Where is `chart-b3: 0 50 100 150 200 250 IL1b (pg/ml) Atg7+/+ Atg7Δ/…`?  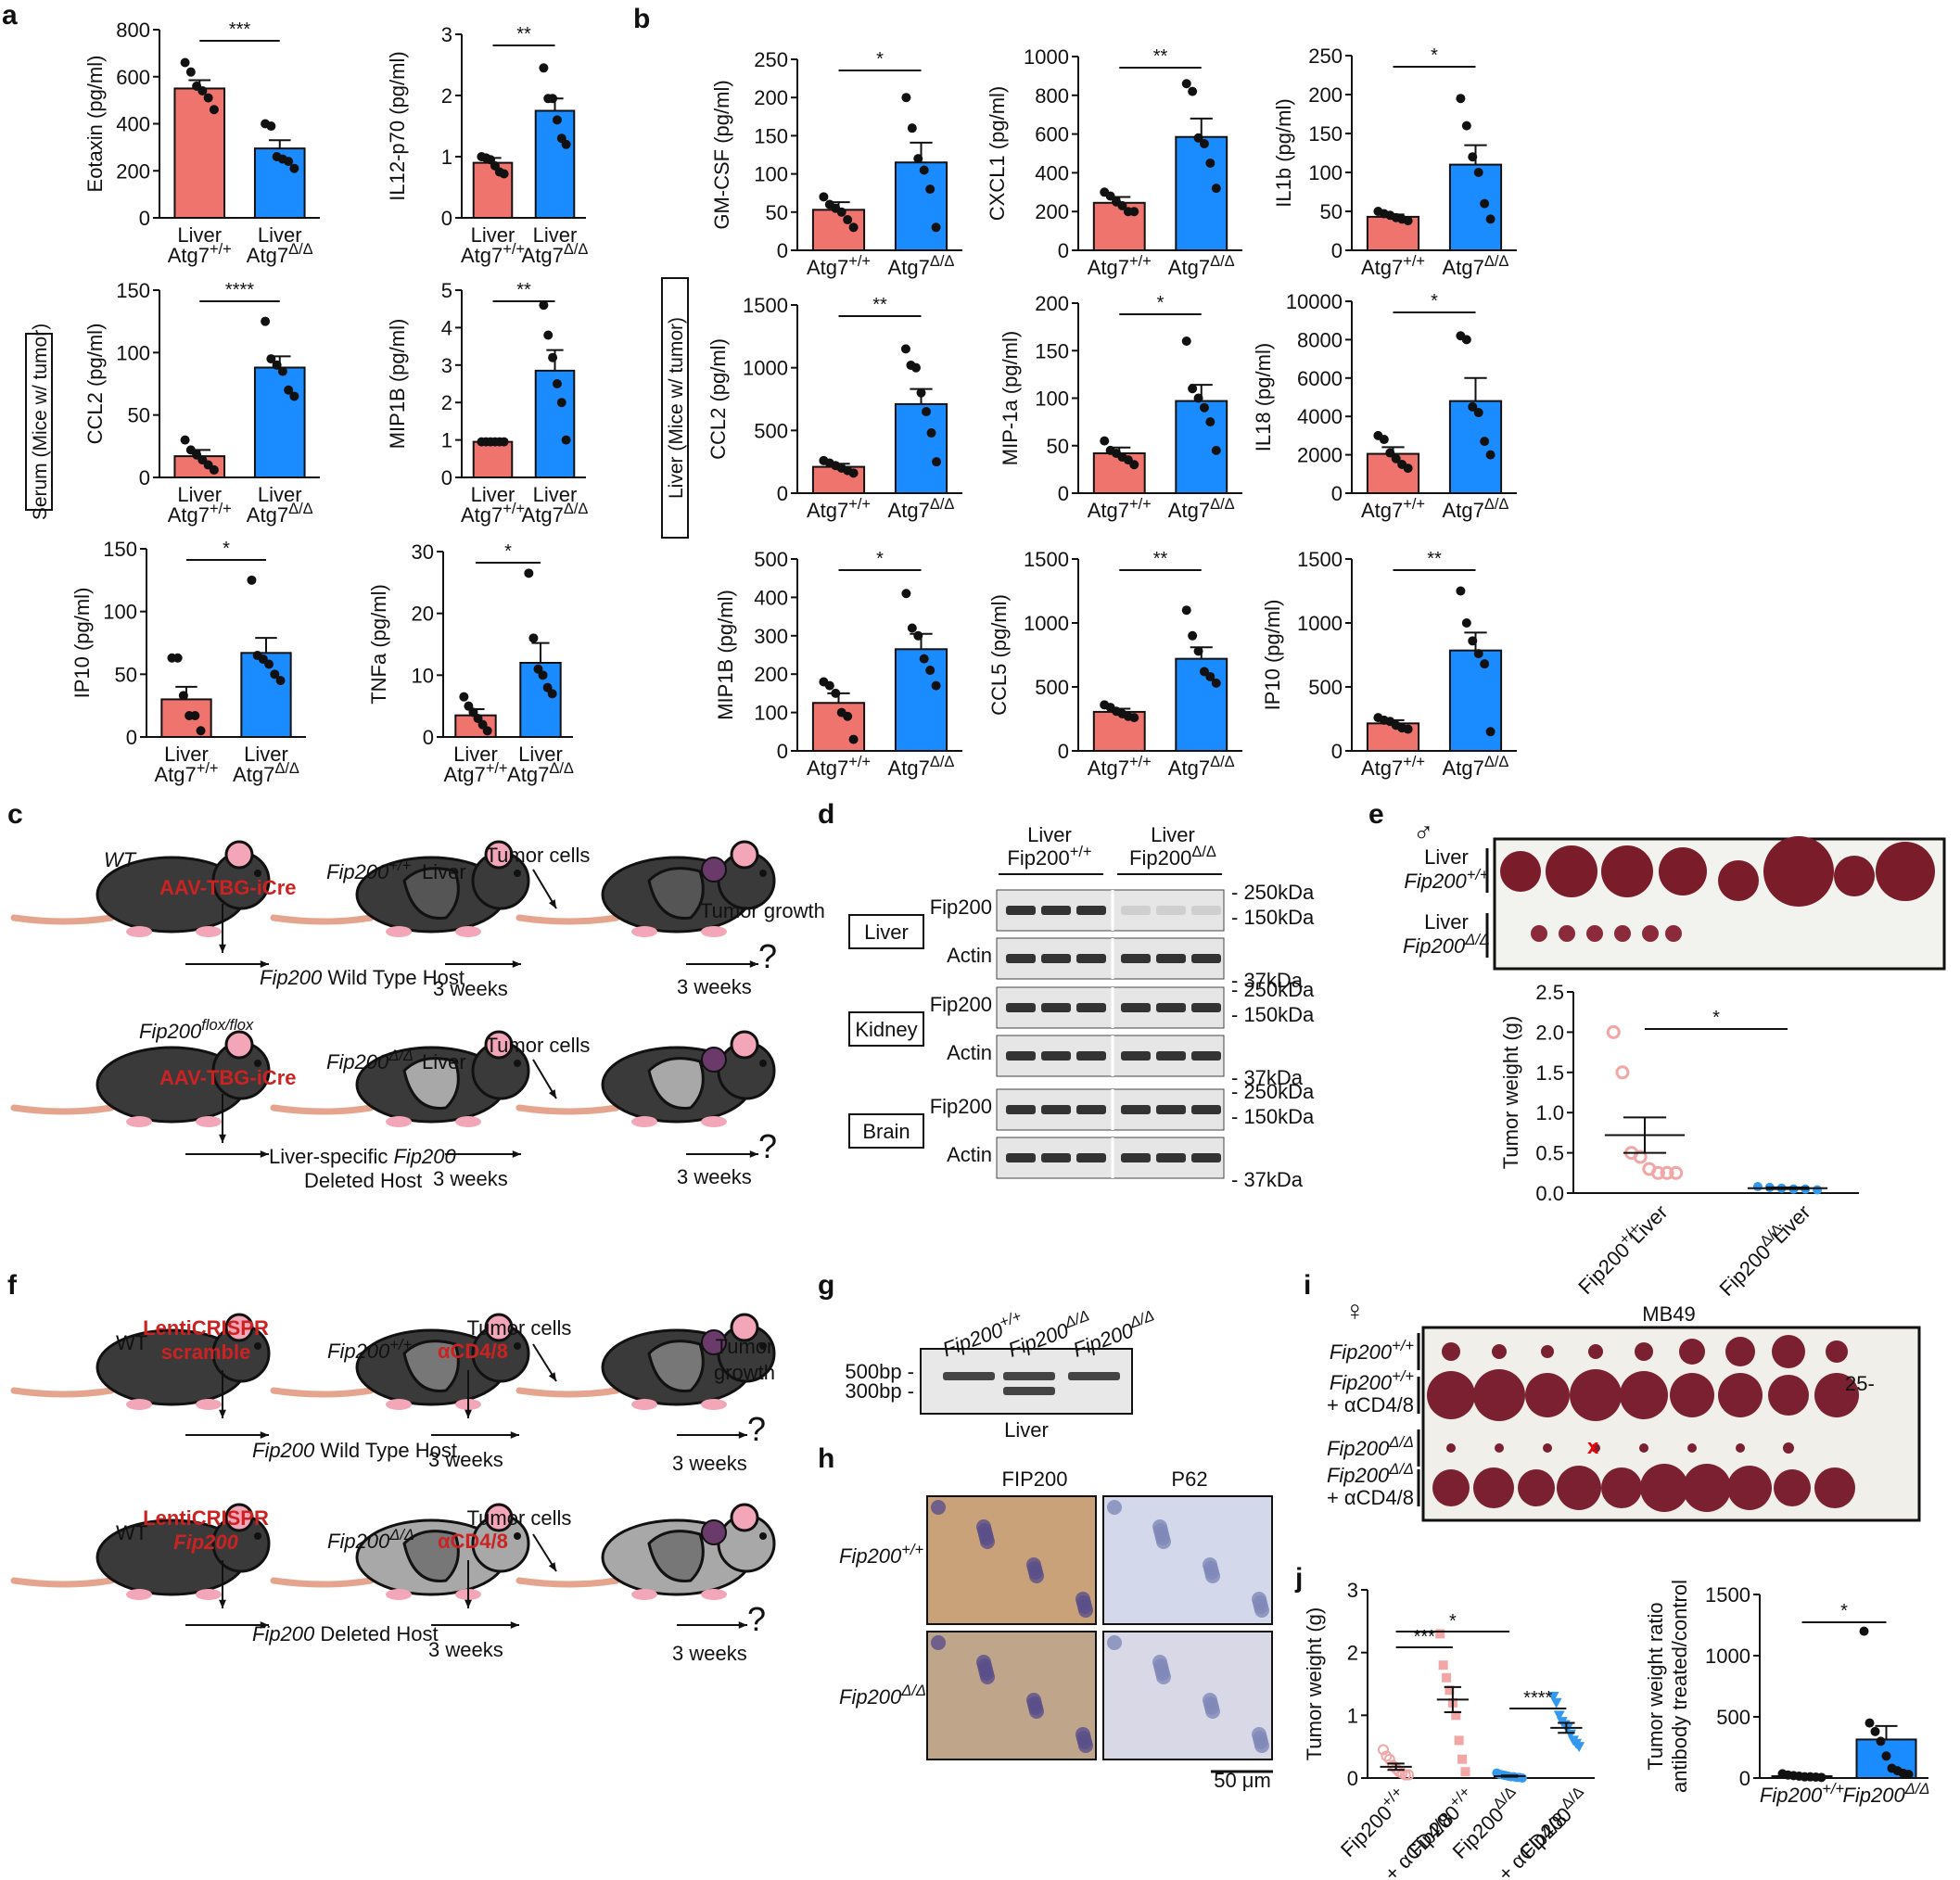 chart-b3: 0 50 100 150 200 250 IL1b (pg/ml) Atg7+/+ Atg7Δ/… is located at coordinates (1394, 161).